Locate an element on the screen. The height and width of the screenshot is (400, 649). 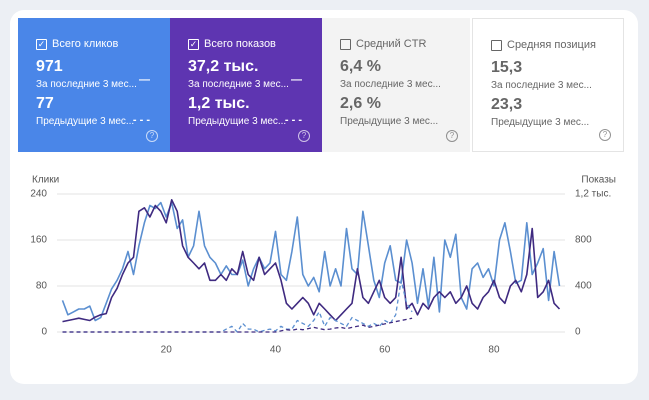
y2-tick-label: 800 is located at coordinates (583, 240).